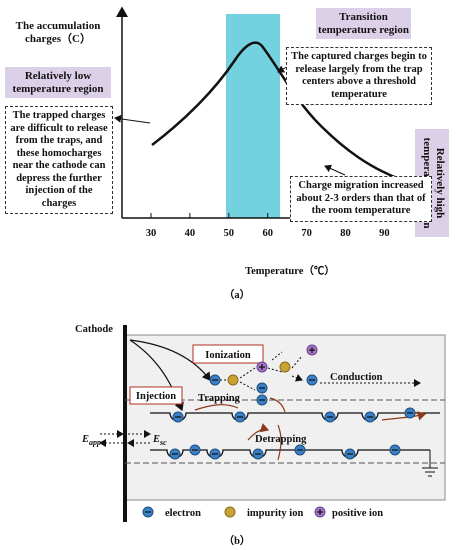  Describe the element at coordinates (430, 463) in the screenshot. I see `ground` at that location.